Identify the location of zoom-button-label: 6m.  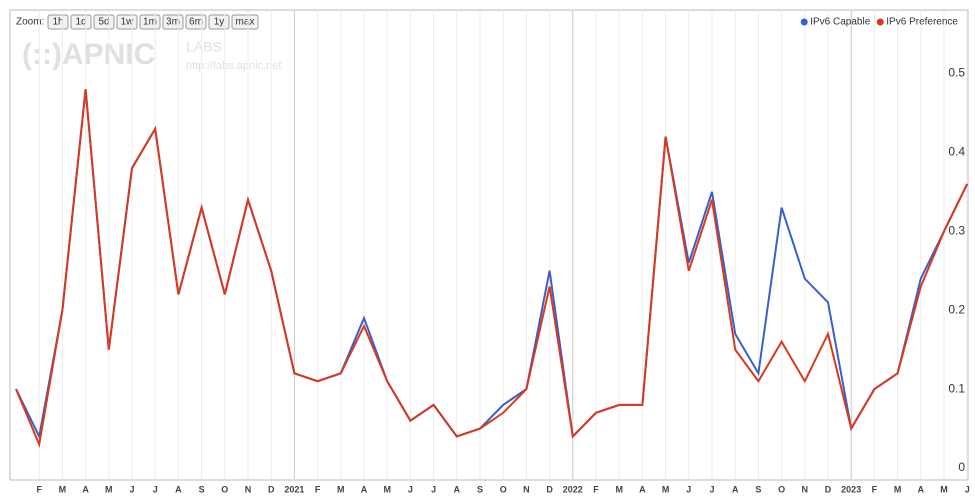
(196, 22).